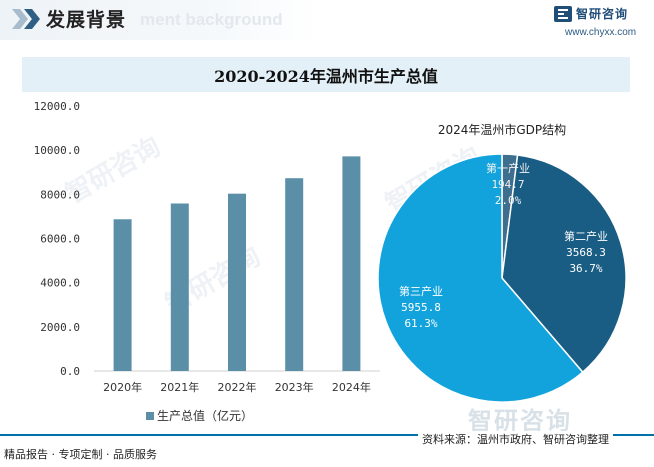 The height and width of the screenshot is (467, 654). Describe the element at coordinates (122, 387) in the screenshot. I see `x-tick-label: 2020年` at that location.